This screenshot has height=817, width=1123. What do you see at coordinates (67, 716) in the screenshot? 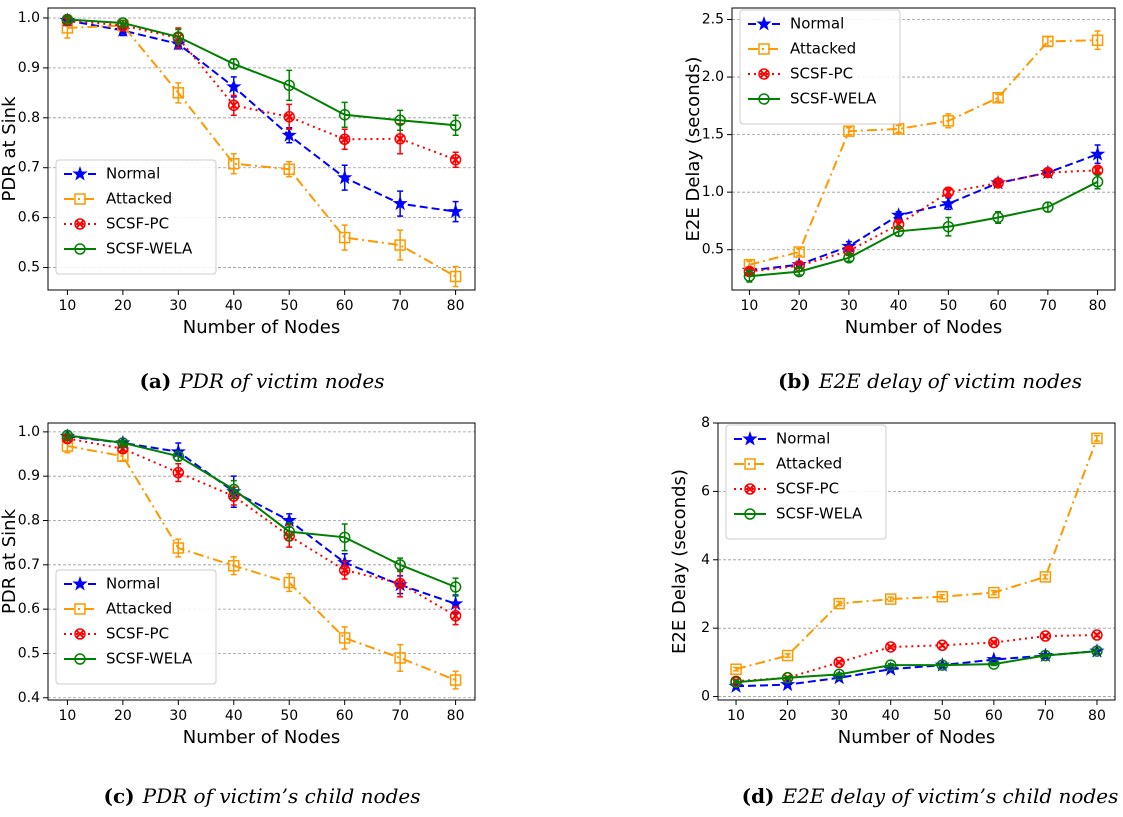
I see `x-tick-label: 10` at bounding box center [67, 716].